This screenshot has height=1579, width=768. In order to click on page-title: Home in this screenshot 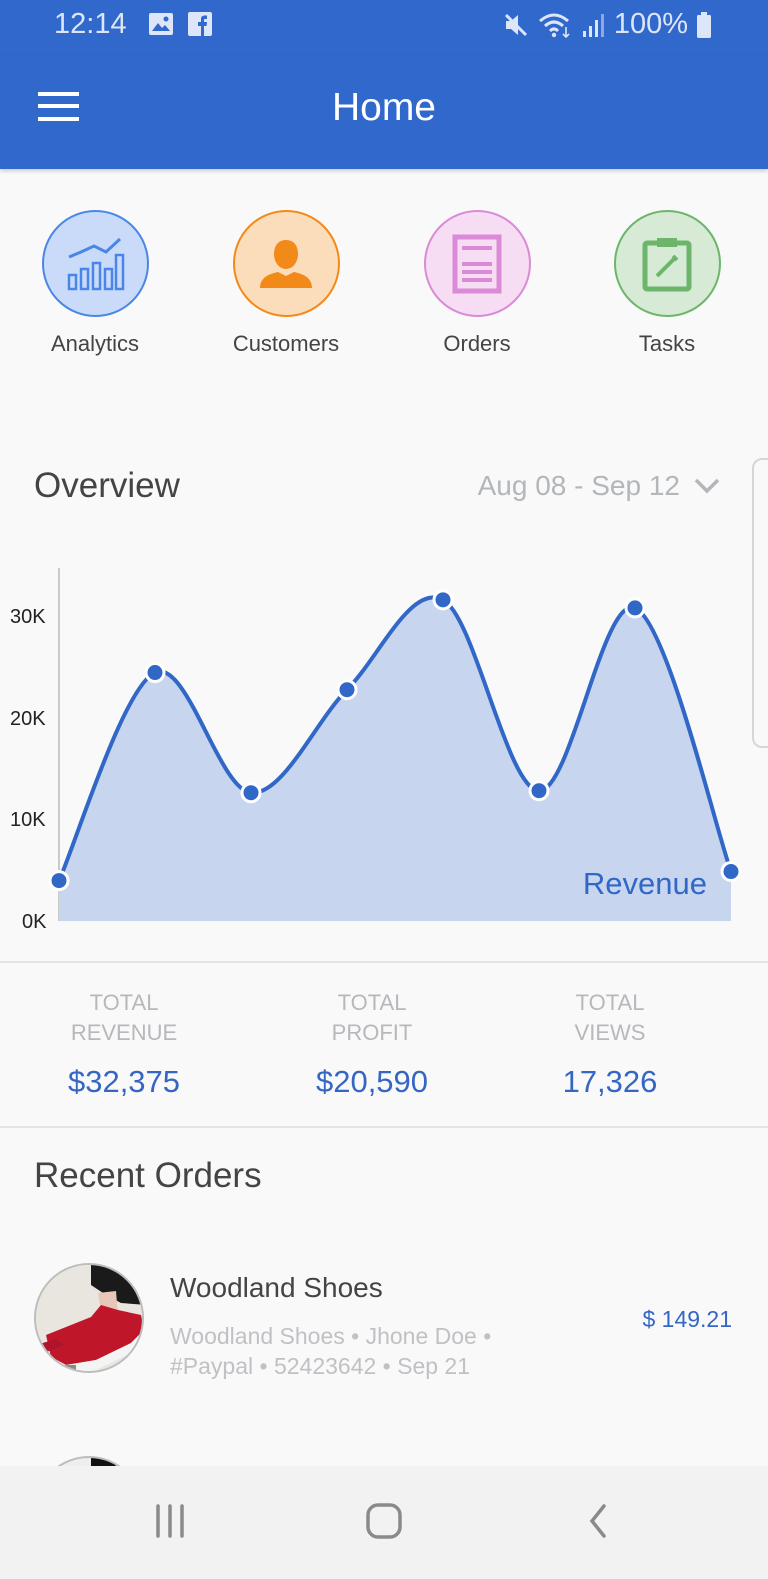, I will do `click(384, 107)`.